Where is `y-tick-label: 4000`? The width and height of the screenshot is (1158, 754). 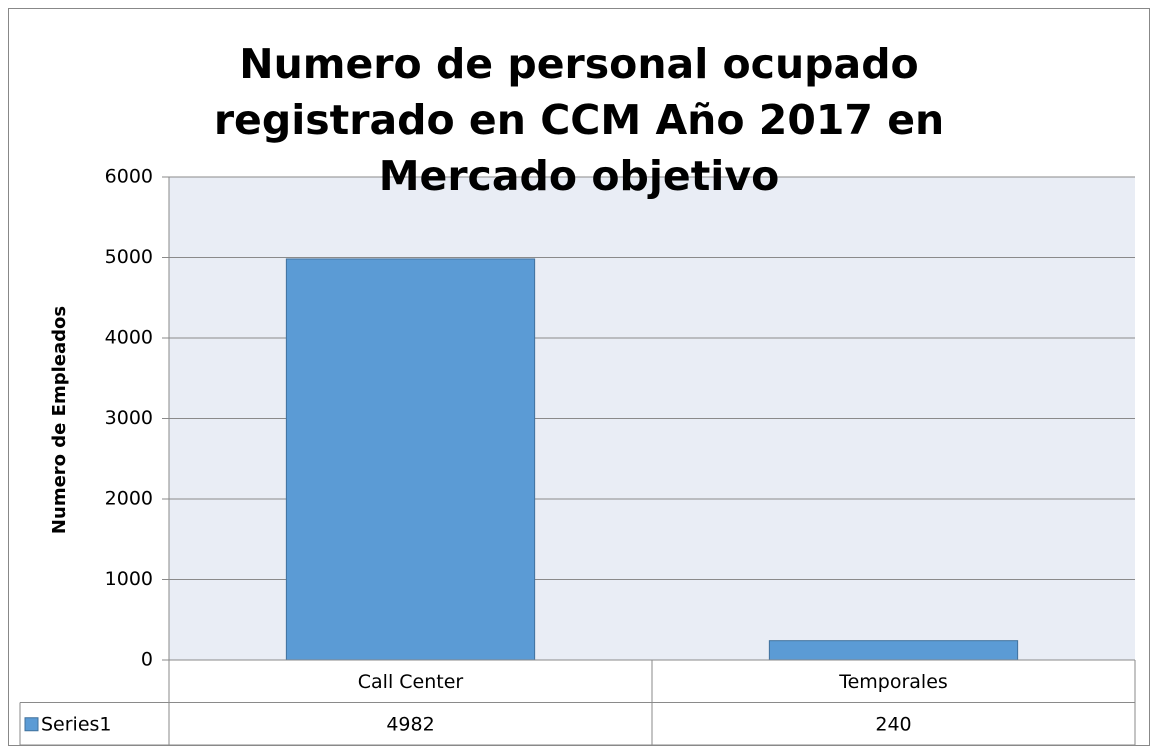 y-tick-label: 4000 is located at coordinates (129, 338).